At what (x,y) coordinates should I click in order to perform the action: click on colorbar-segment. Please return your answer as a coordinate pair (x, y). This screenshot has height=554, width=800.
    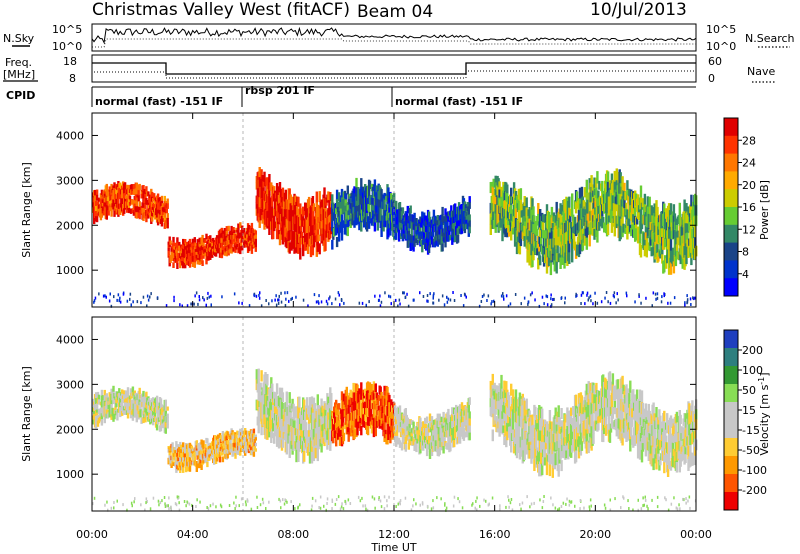
    Looking at the image, I should click on (731, 233).